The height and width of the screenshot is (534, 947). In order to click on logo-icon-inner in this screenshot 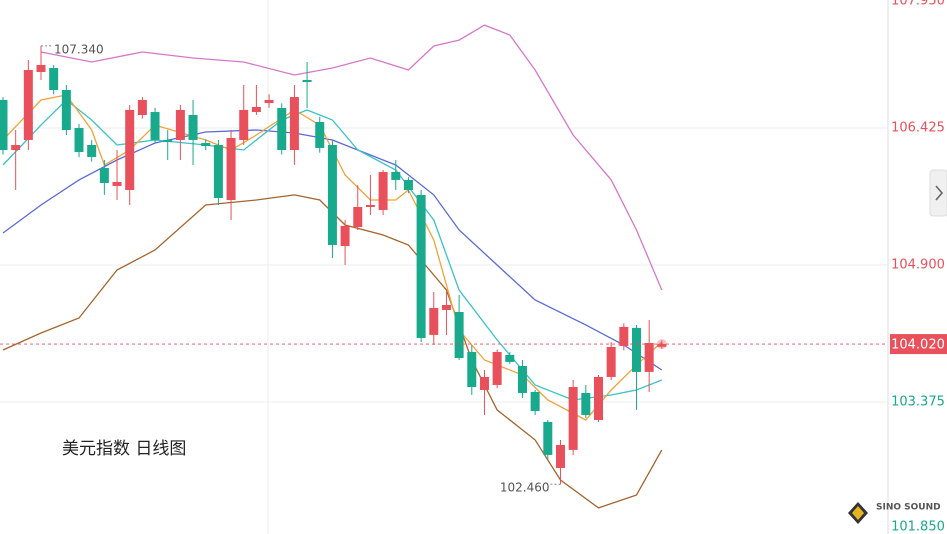, I will do `click(858, 513)`.